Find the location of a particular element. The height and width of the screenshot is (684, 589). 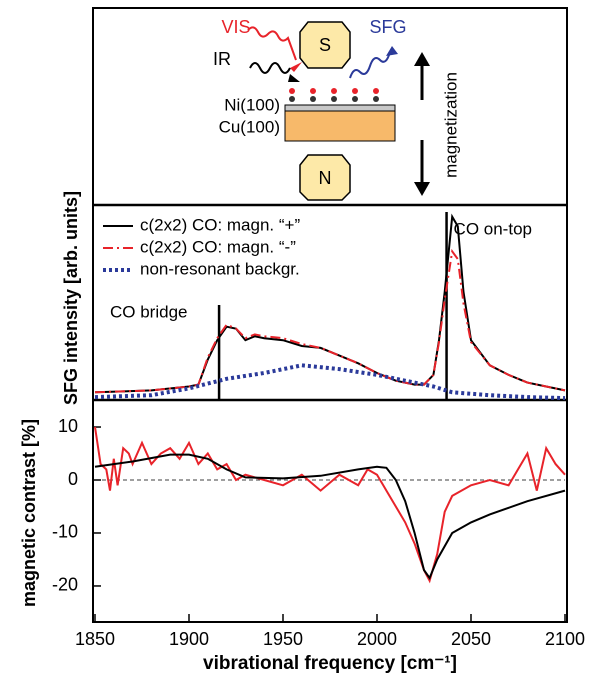

label: IR is located at coordinates (222, 59).